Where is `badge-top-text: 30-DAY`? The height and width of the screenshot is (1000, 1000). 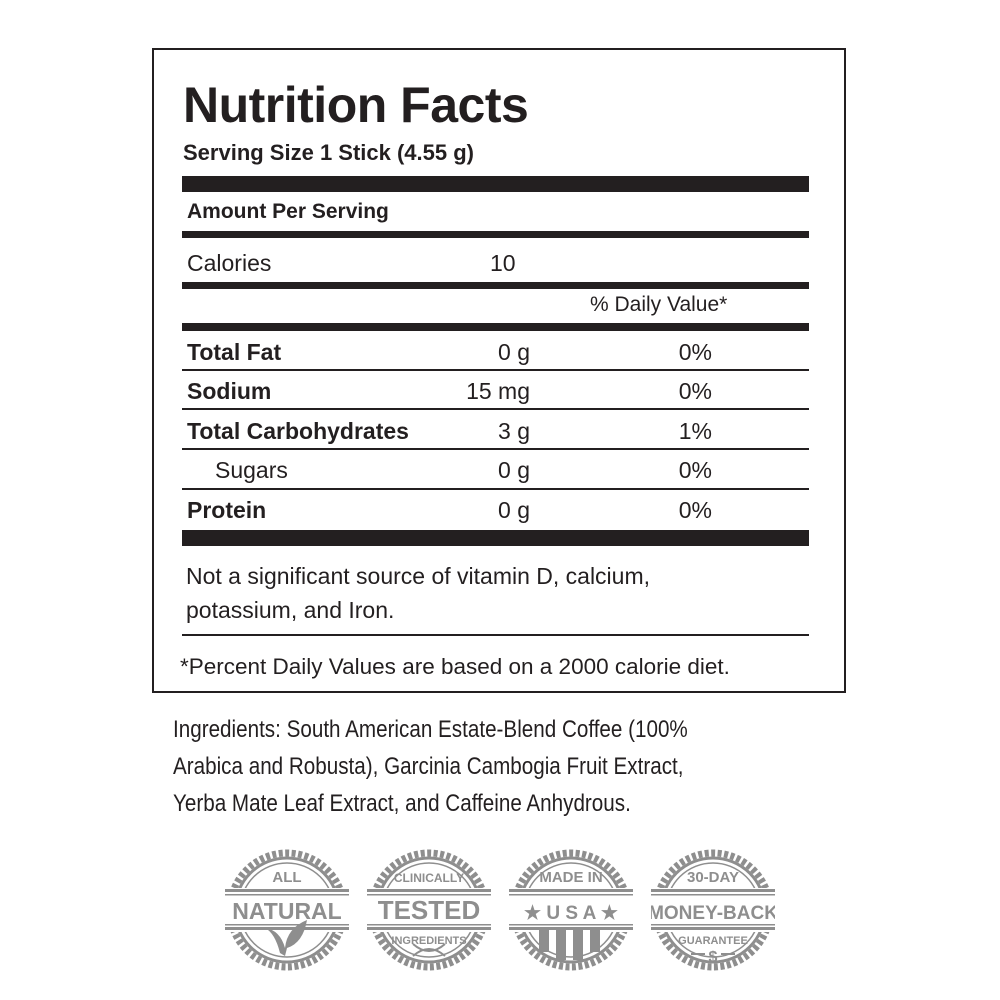 badge-top-text: 30-DAY is located at coordinates (713, 877).